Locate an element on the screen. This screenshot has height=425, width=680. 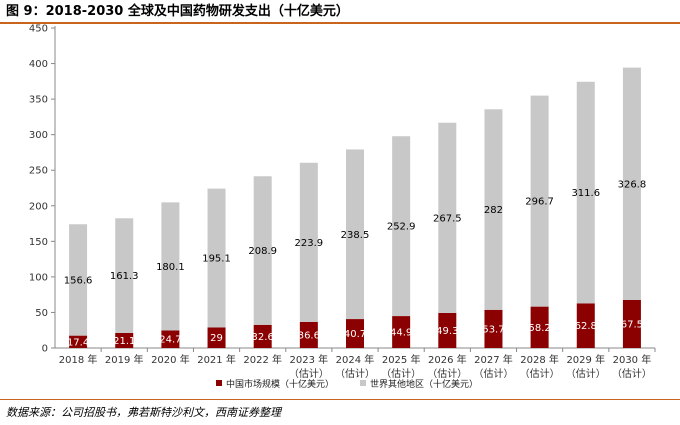
legend-swatch-china is located at coordinates (219, 383).